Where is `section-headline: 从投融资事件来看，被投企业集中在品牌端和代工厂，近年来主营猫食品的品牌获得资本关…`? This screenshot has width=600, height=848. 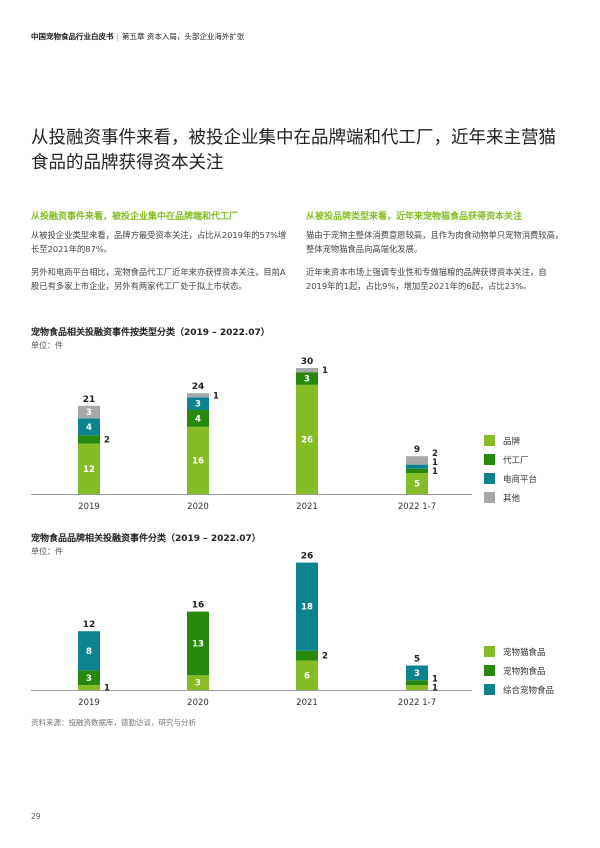 section-headline: 从投融资事件来看，被投企业集中在品牌端和代工厂，近年来主营猫食品的品牌获得资本关… is located at coordinates (293, 150).